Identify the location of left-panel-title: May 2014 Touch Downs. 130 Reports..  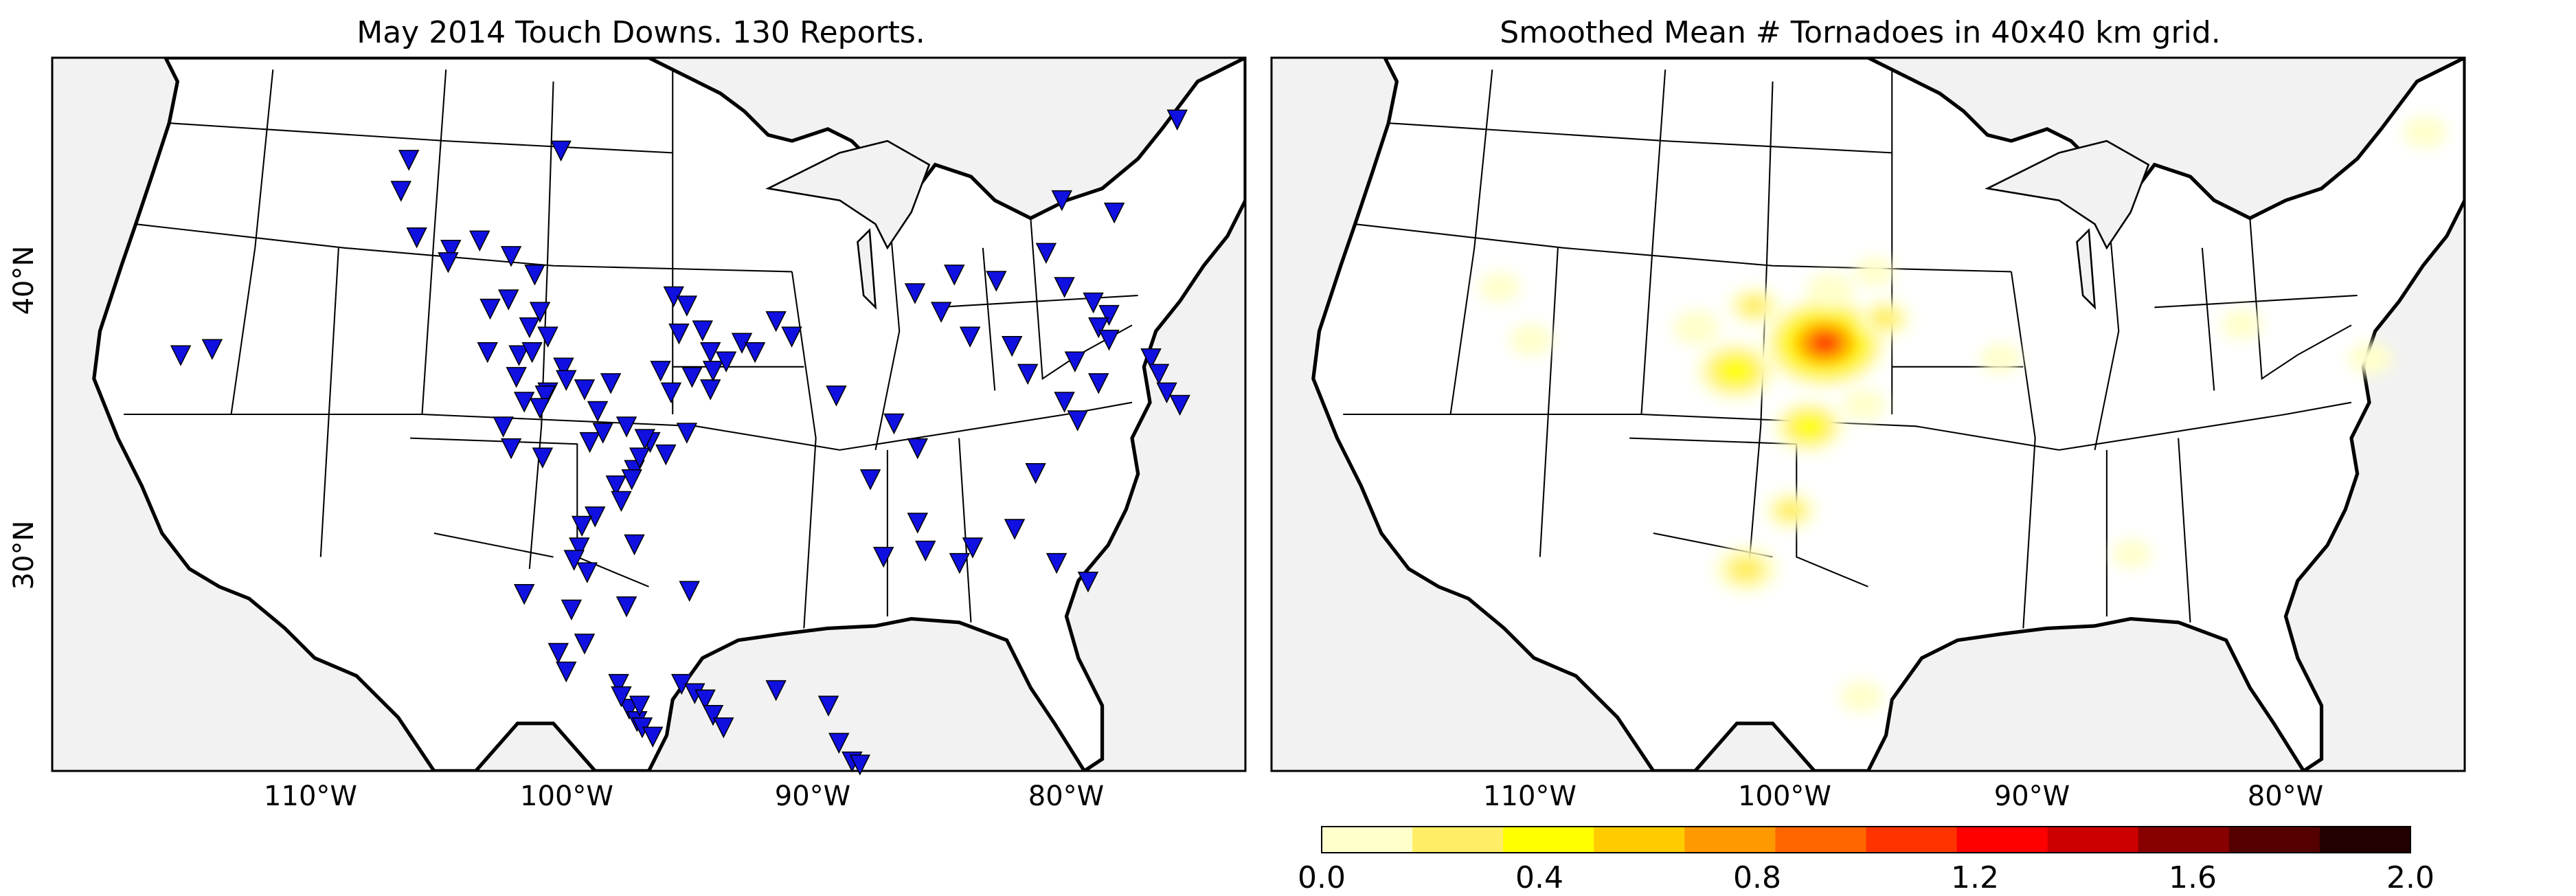
(641, 32).